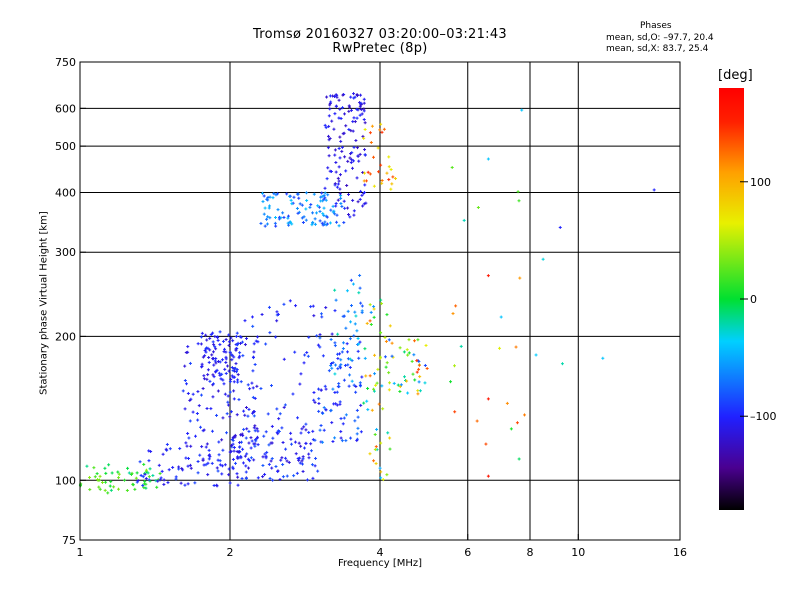  I want to click on y-tick-label: 300, so click(65, 252).